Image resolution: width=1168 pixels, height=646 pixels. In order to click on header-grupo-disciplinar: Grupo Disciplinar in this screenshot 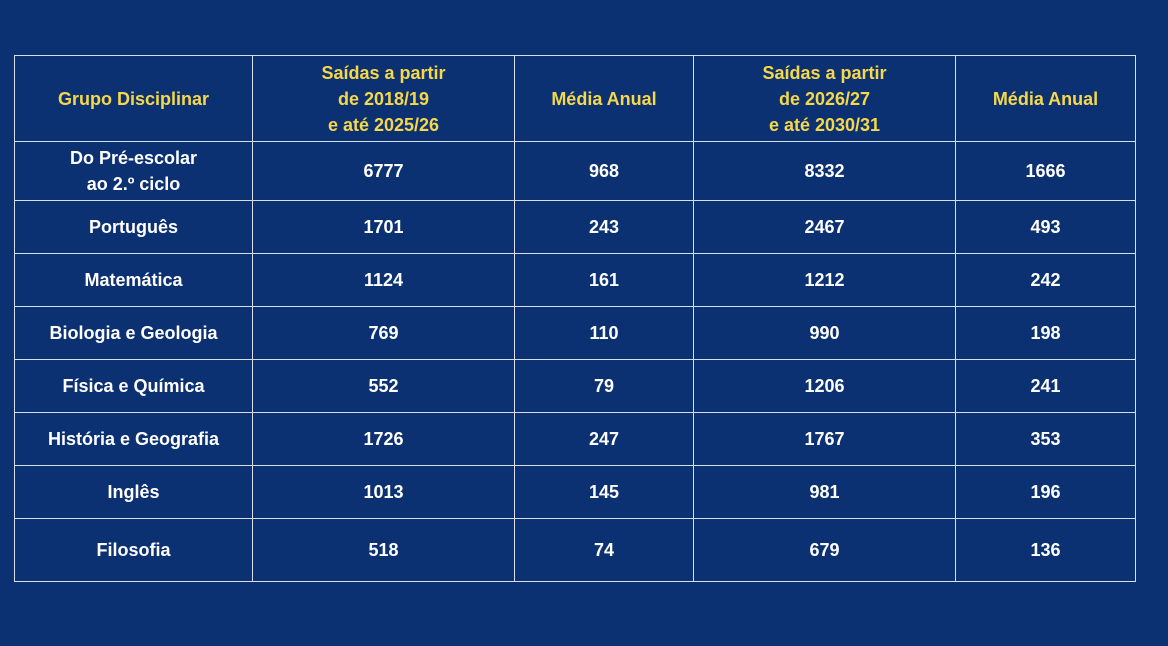, I will do `click(133, 98)`.